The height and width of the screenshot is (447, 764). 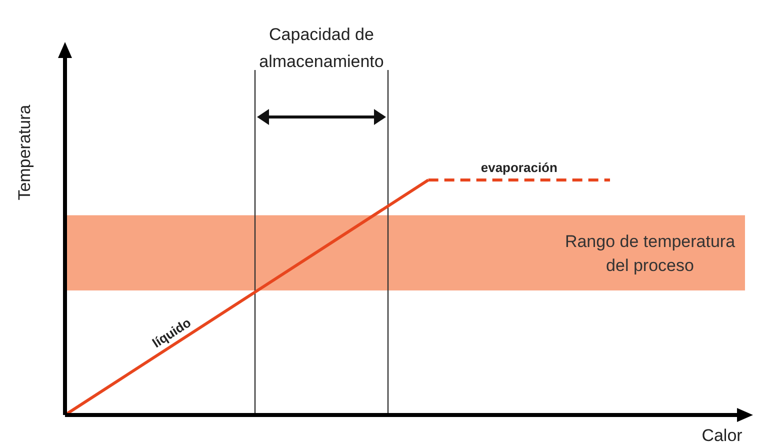 I want to click on series-label: evaporación, so click(x=519, y=167).